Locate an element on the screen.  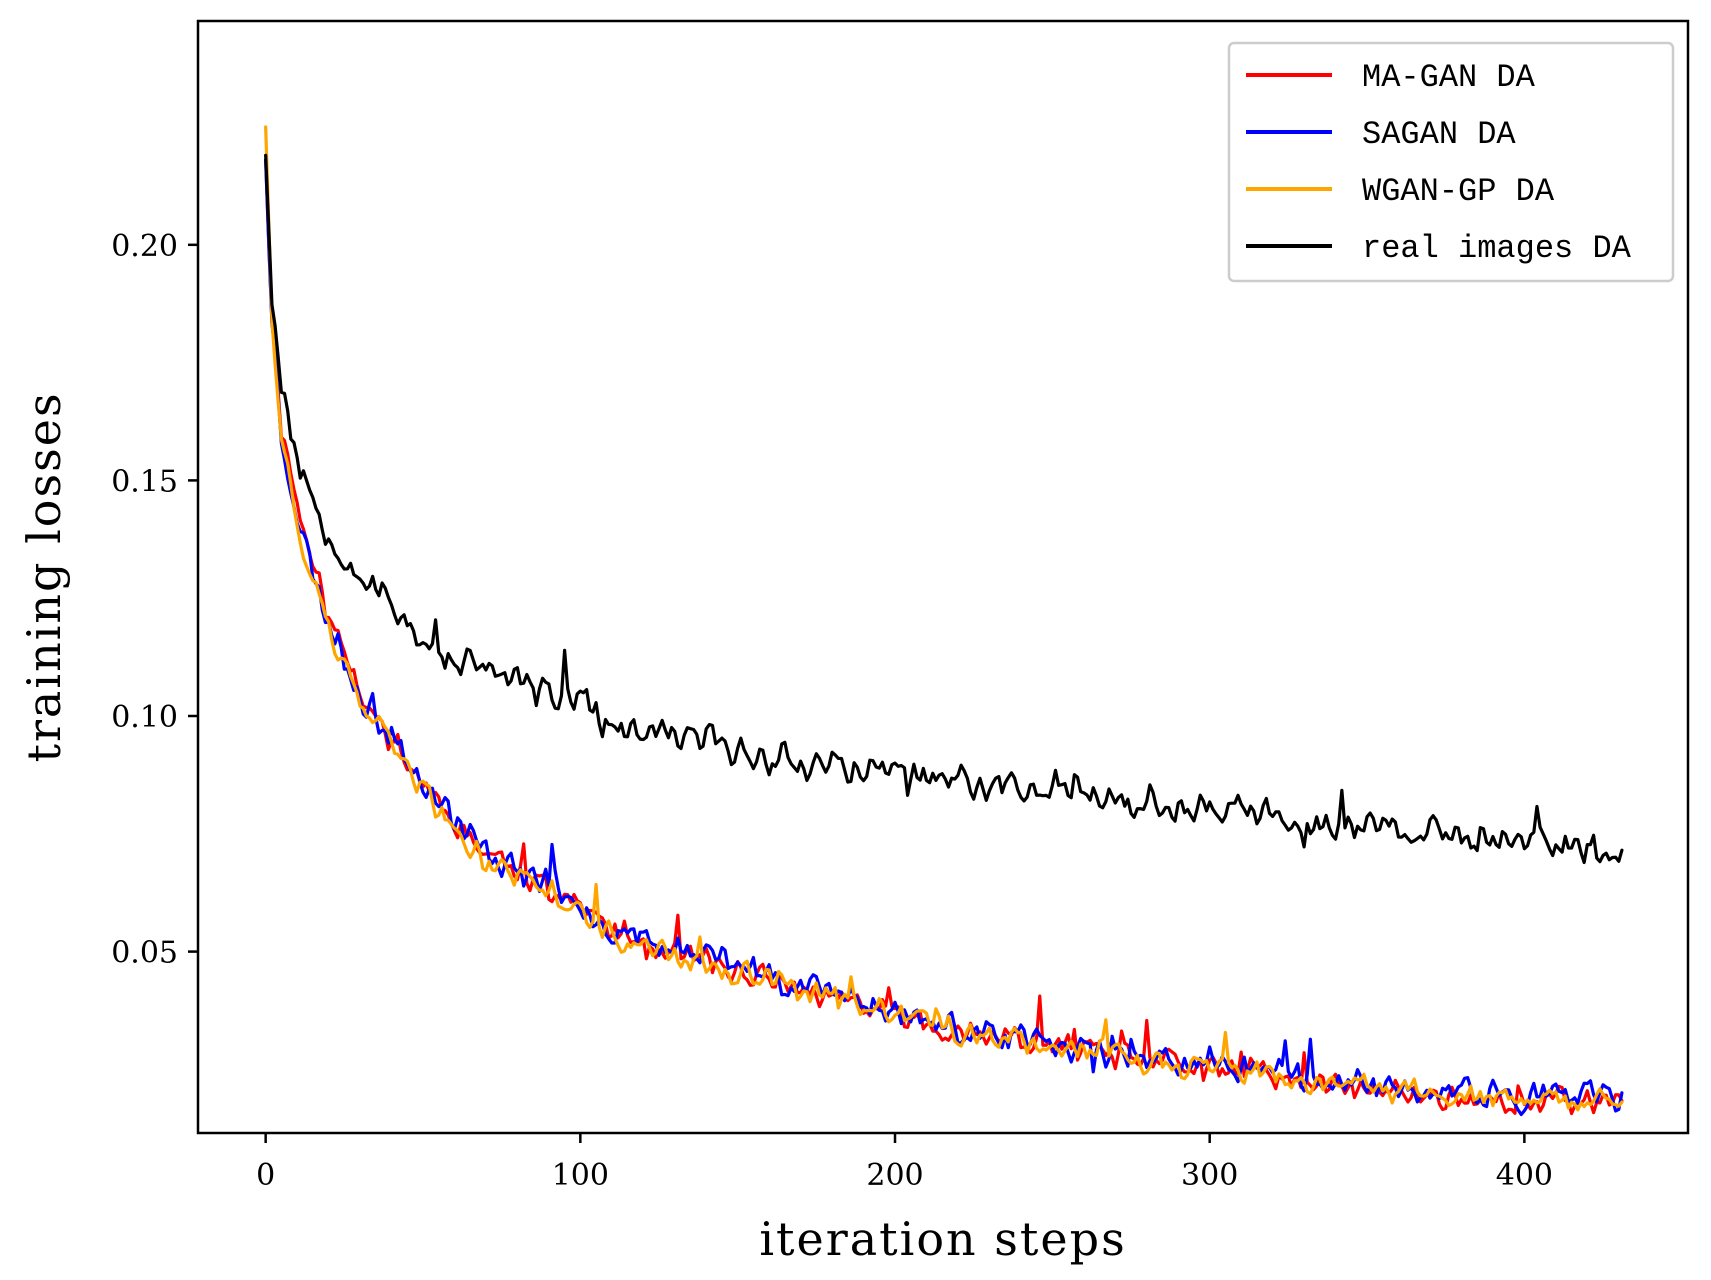
x-axis-title: iteration steps is located at coordinates (942, 1239).